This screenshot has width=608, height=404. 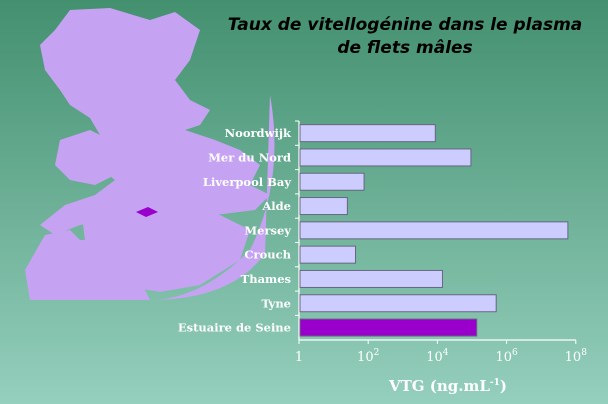 What do you see at coordinates (234, 328) in the screenshot?
I see `category-label: Estuaire de Seine` at bounding box center [234, 328].